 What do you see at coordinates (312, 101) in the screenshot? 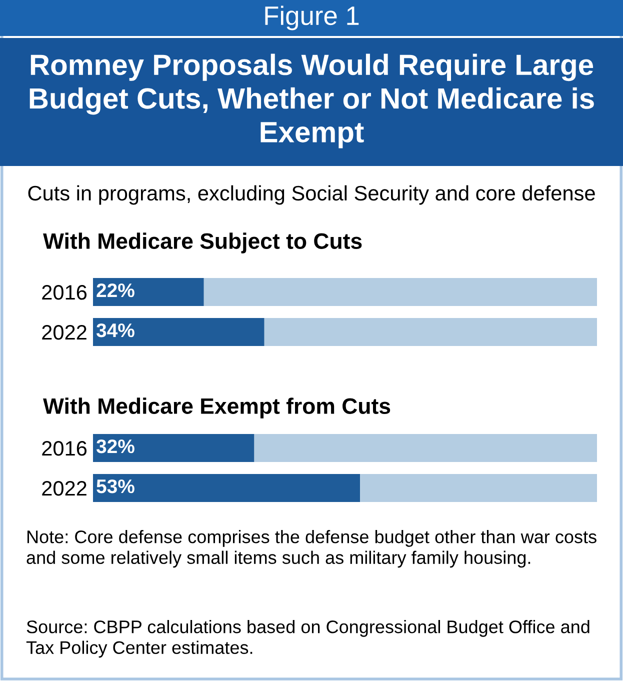
I see `text: Romney Proposals Would Require Large Budget Cuts, Whether or Not Medicare is Exempt` at bounding box center [312, 101].